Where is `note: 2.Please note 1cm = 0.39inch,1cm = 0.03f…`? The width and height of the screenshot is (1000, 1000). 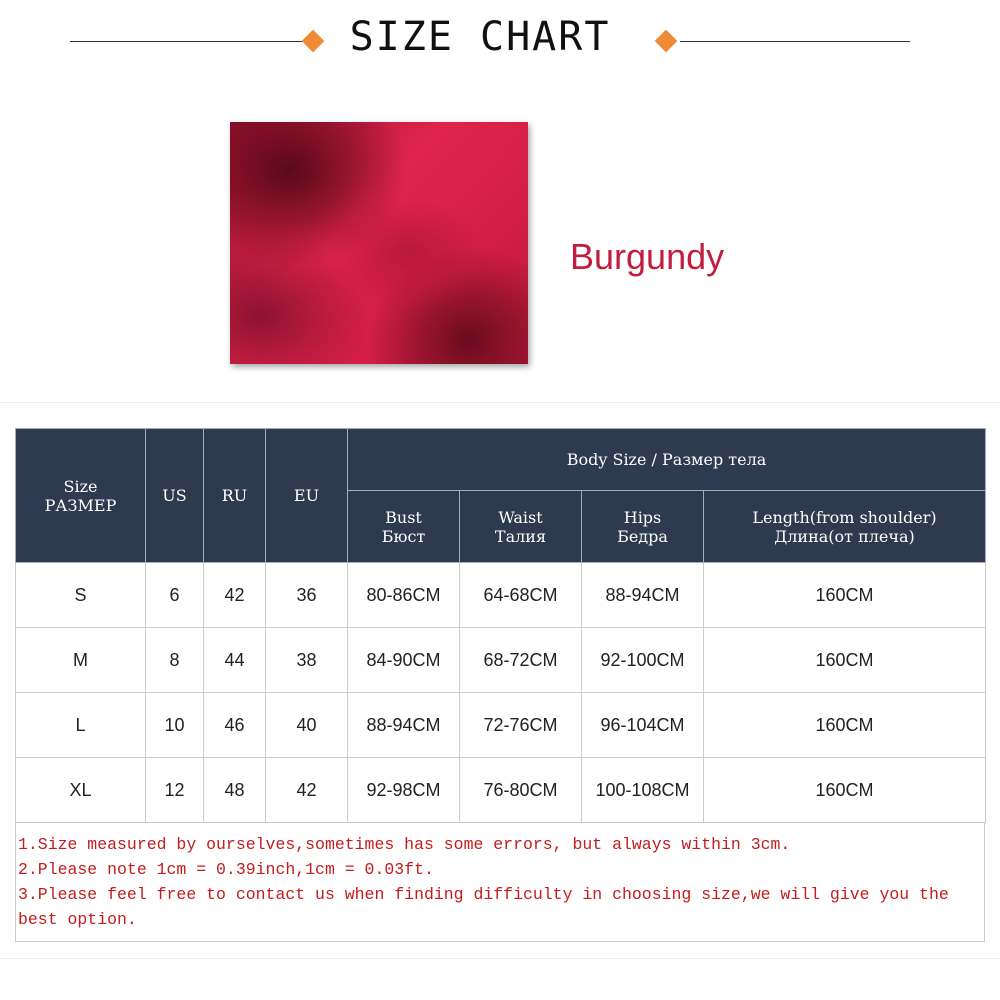
note: 2.Please note 1cm = 0.39inch,1cm = 0.03f… is located at coordinates (226, 869).